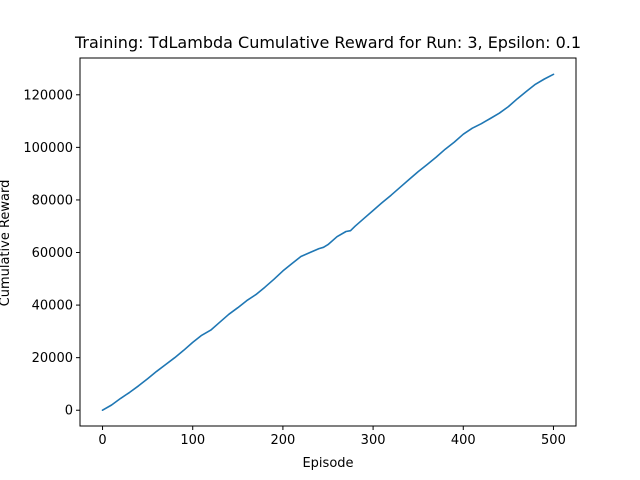  I want to click on x-axis-label: Episode, so click(327, 463).